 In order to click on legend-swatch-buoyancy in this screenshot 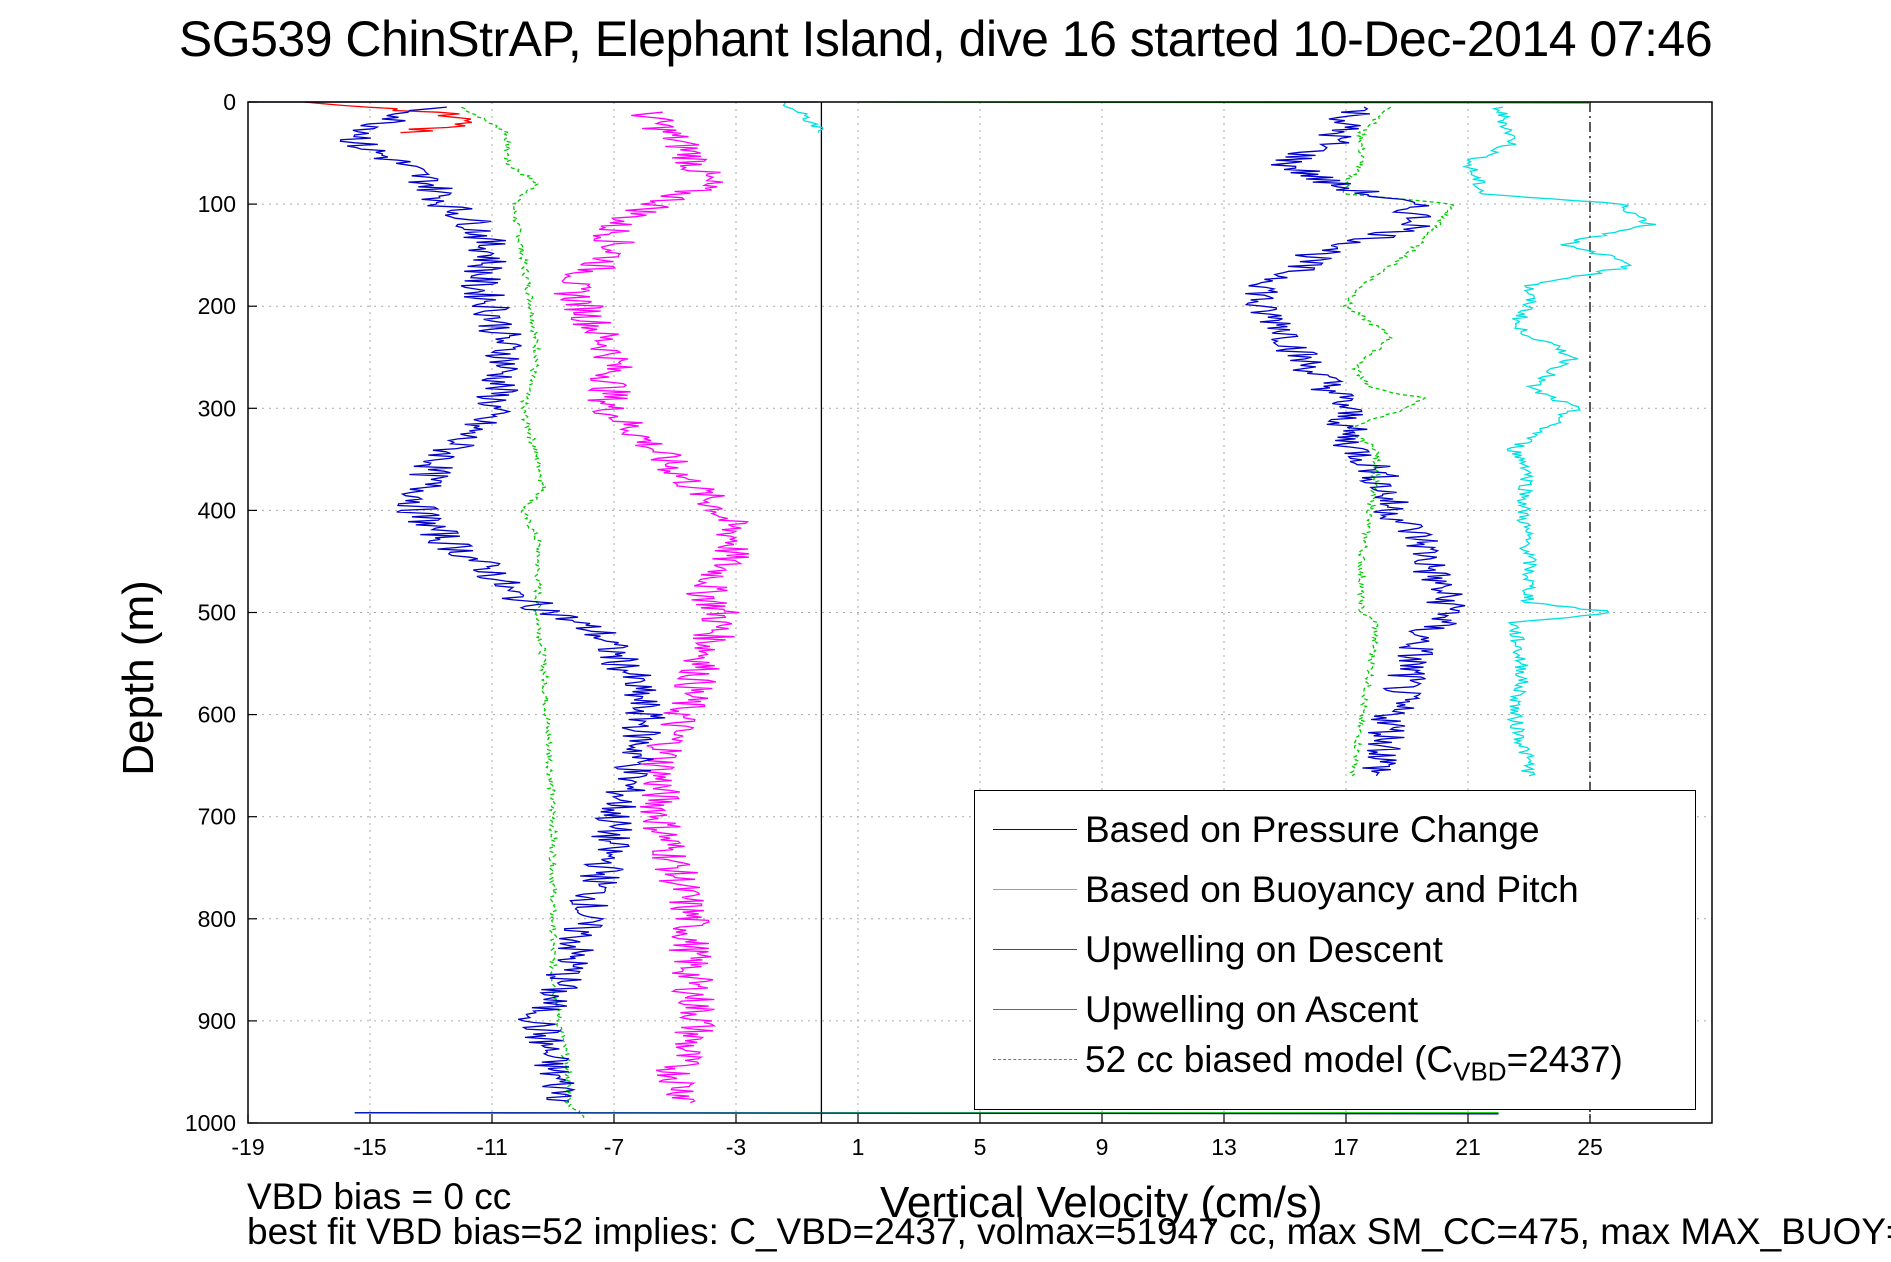, I will do `click(1035, 889)`.